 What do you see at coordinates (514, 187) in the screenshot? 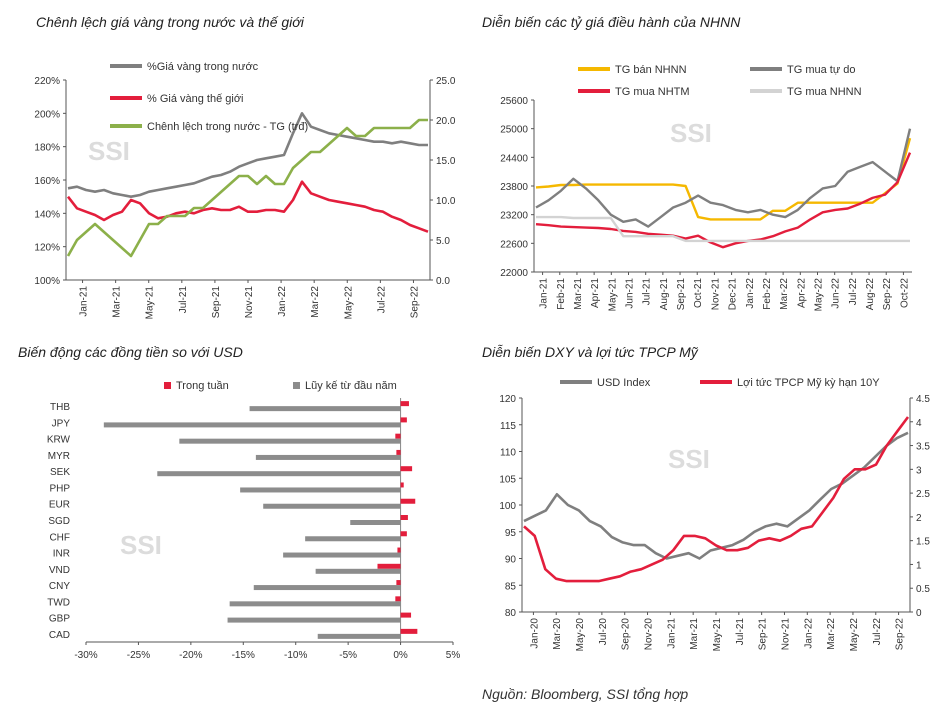
I see `y-tick-label-left: 23800` at bounding box center [514, 187].